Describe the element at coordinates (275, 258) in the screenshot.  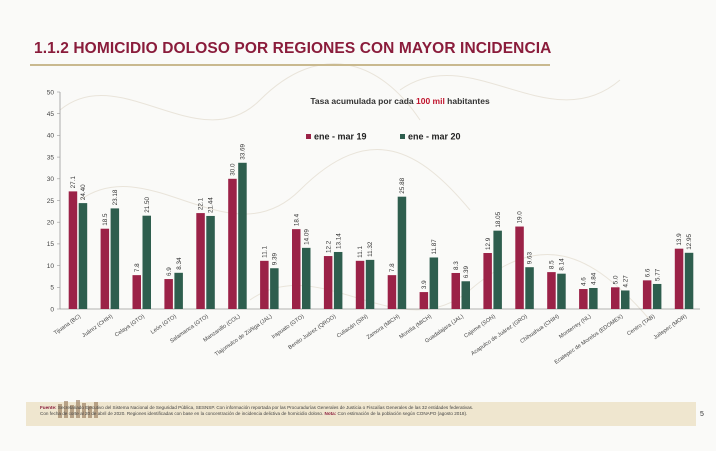
I see `data-label: 9.39` at that location.